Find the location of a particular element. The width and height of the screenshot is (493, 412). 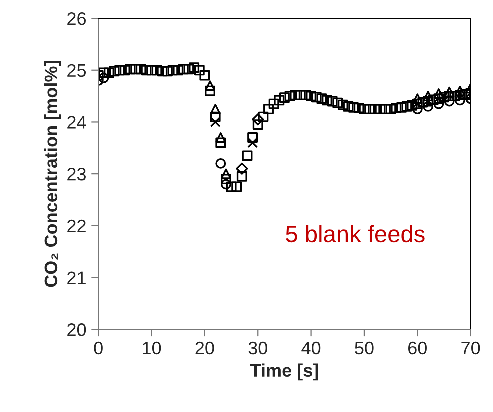

y-tick-label: 25 is located at coordinates (77, 71).